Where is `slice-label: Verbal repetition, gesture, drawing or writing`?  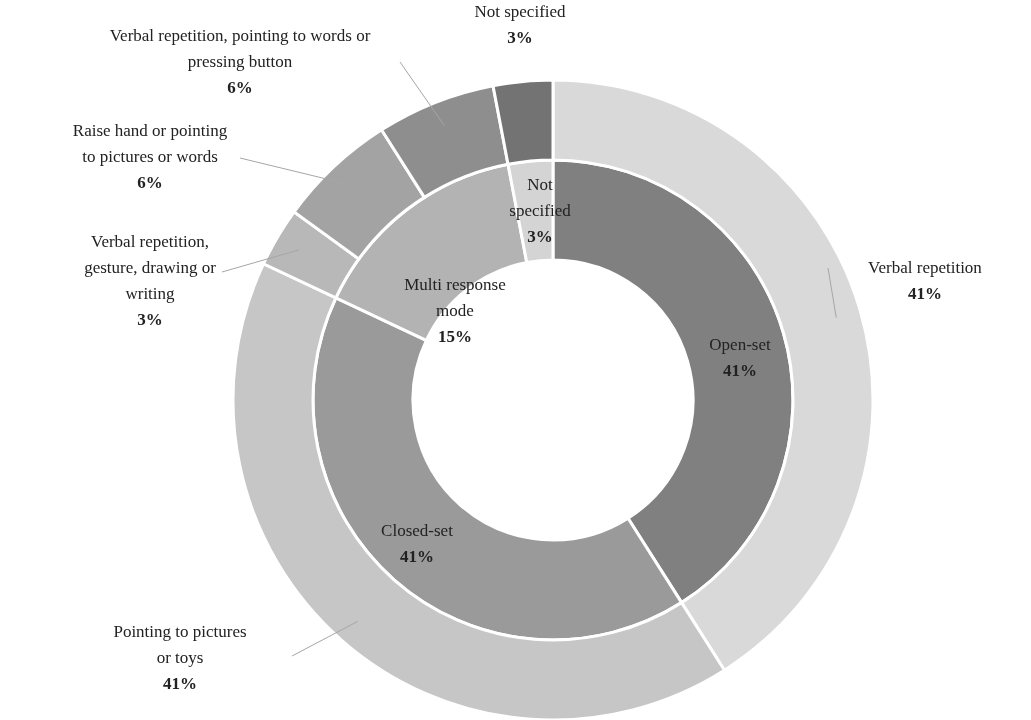
slice-label: Verbal repetition, gesture, drawing or writing is located at coordinates (150, 267).